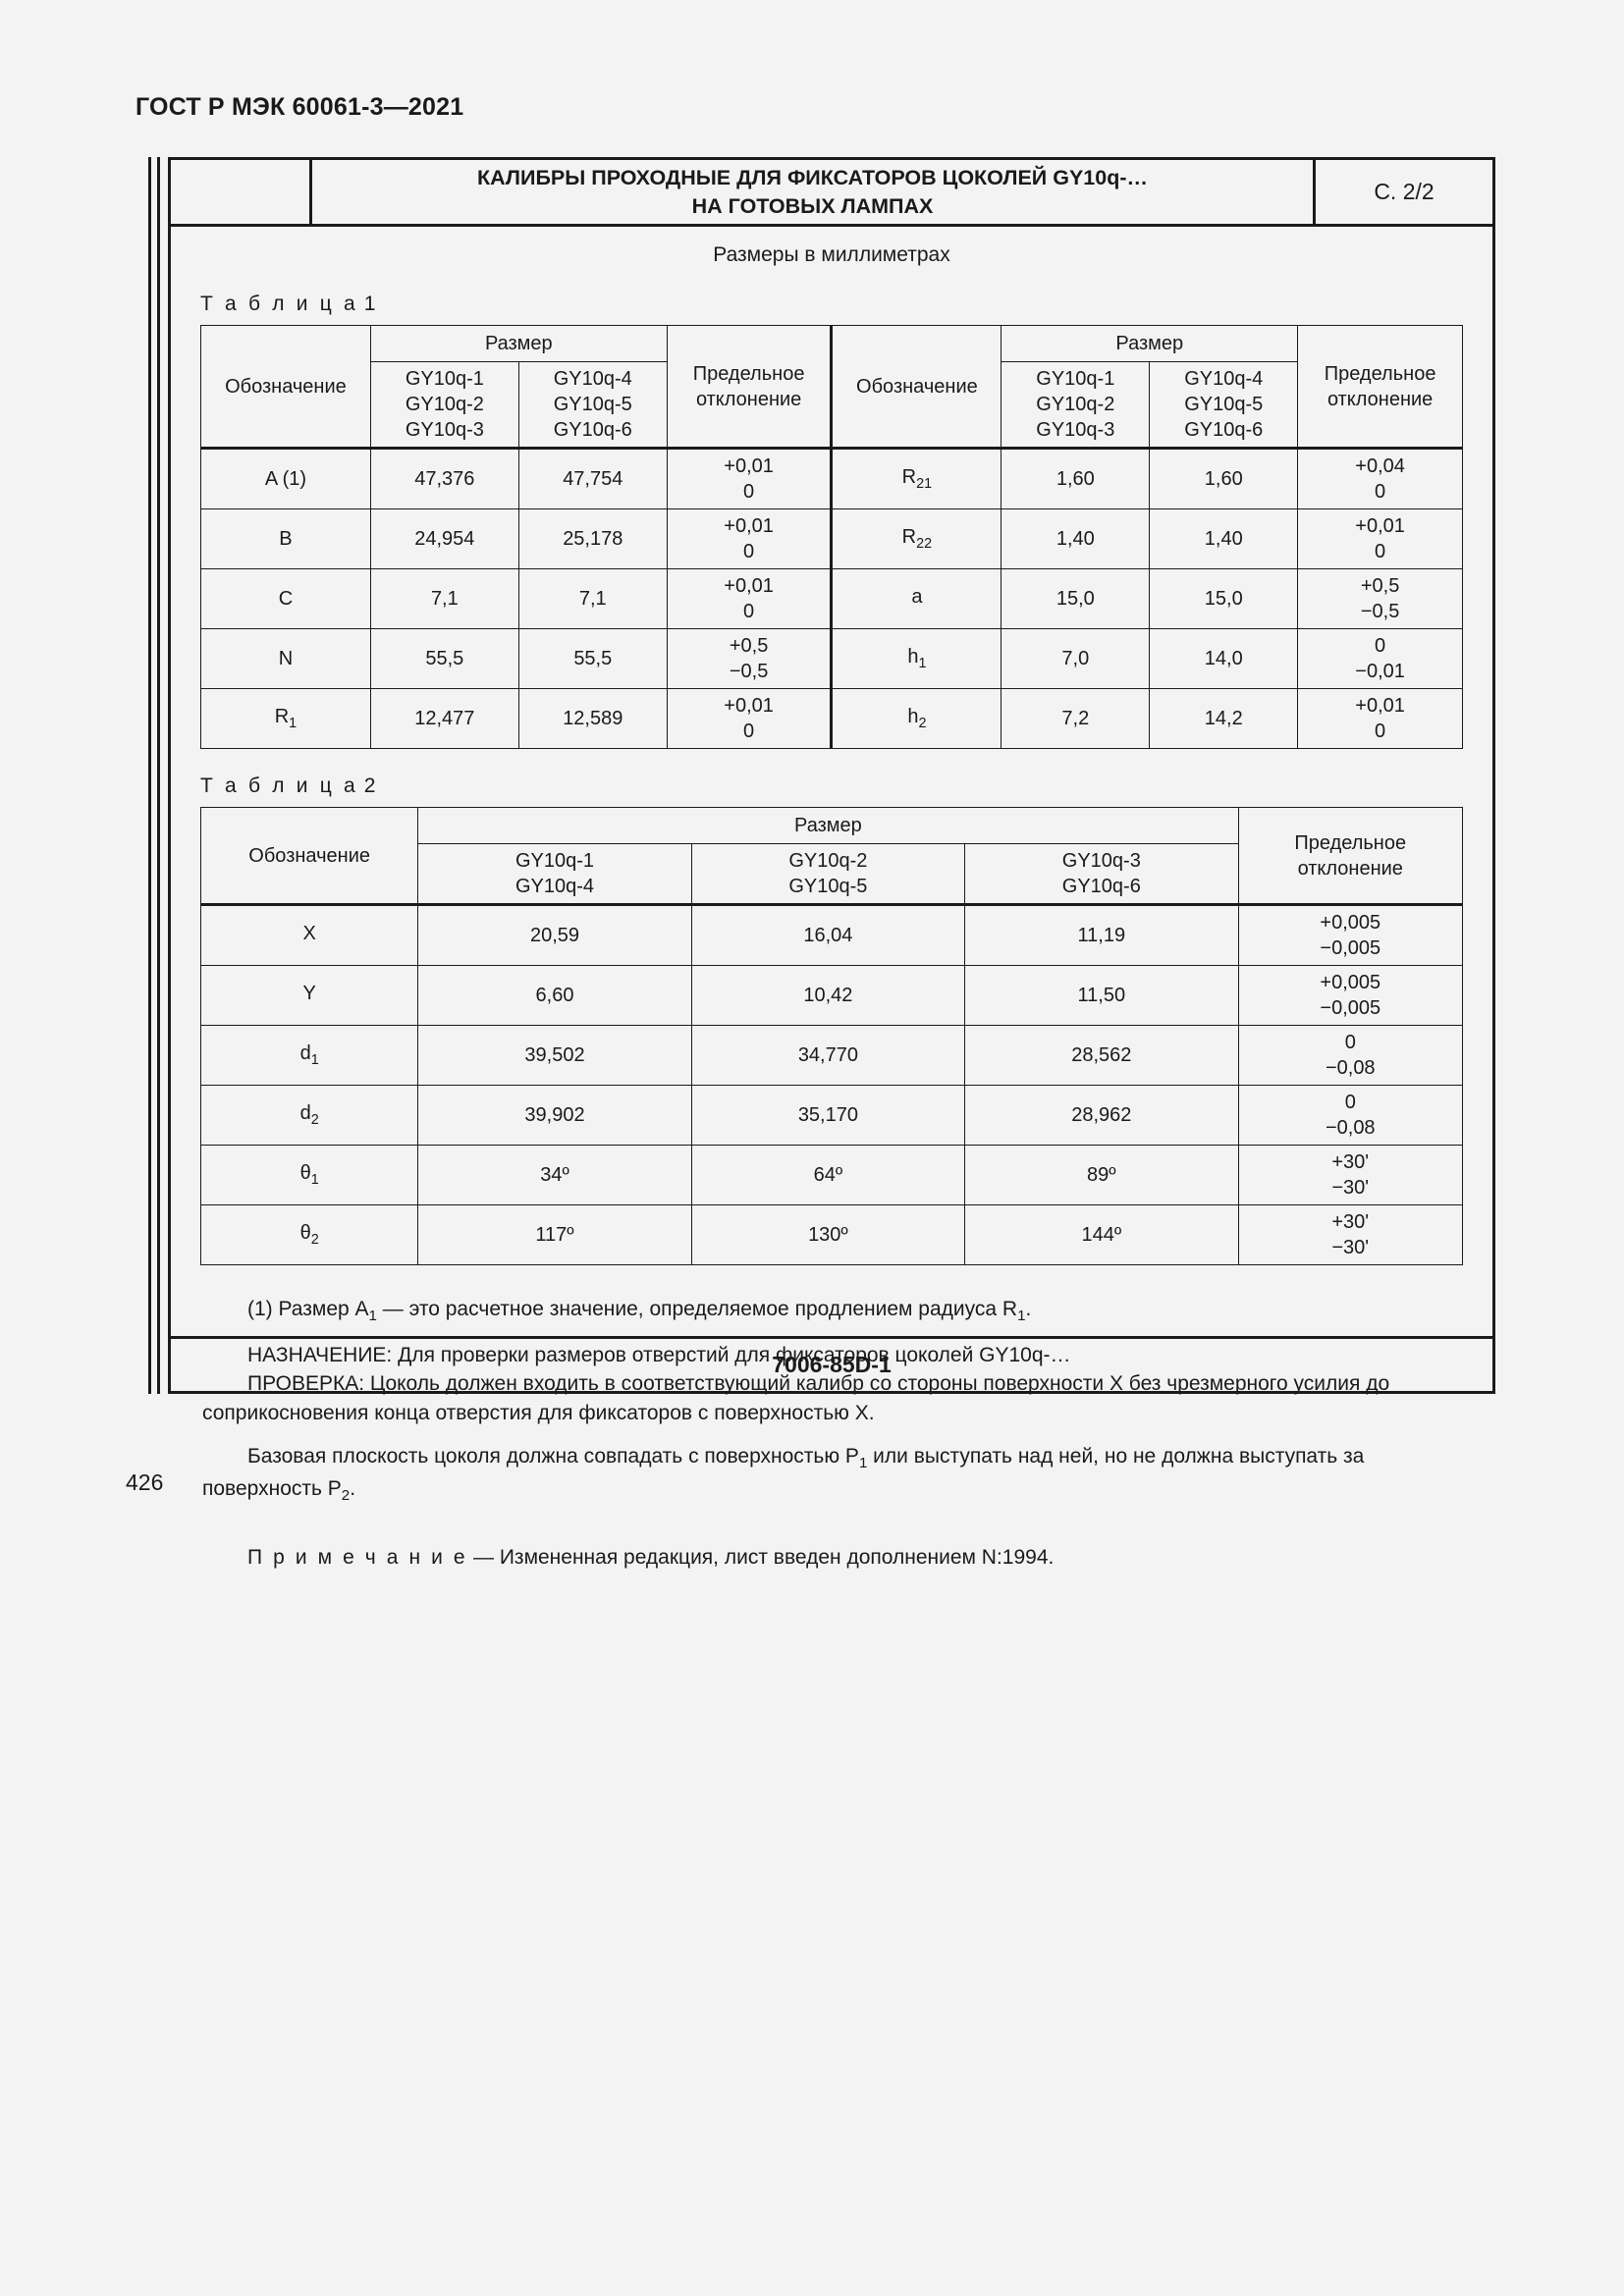 Image resolution: width=1624 pixels, height=2296 pixels. Describe the element at coordinates (1150, 343) in the screenshot. I see `table1-col-size-right: Размер` at that location.